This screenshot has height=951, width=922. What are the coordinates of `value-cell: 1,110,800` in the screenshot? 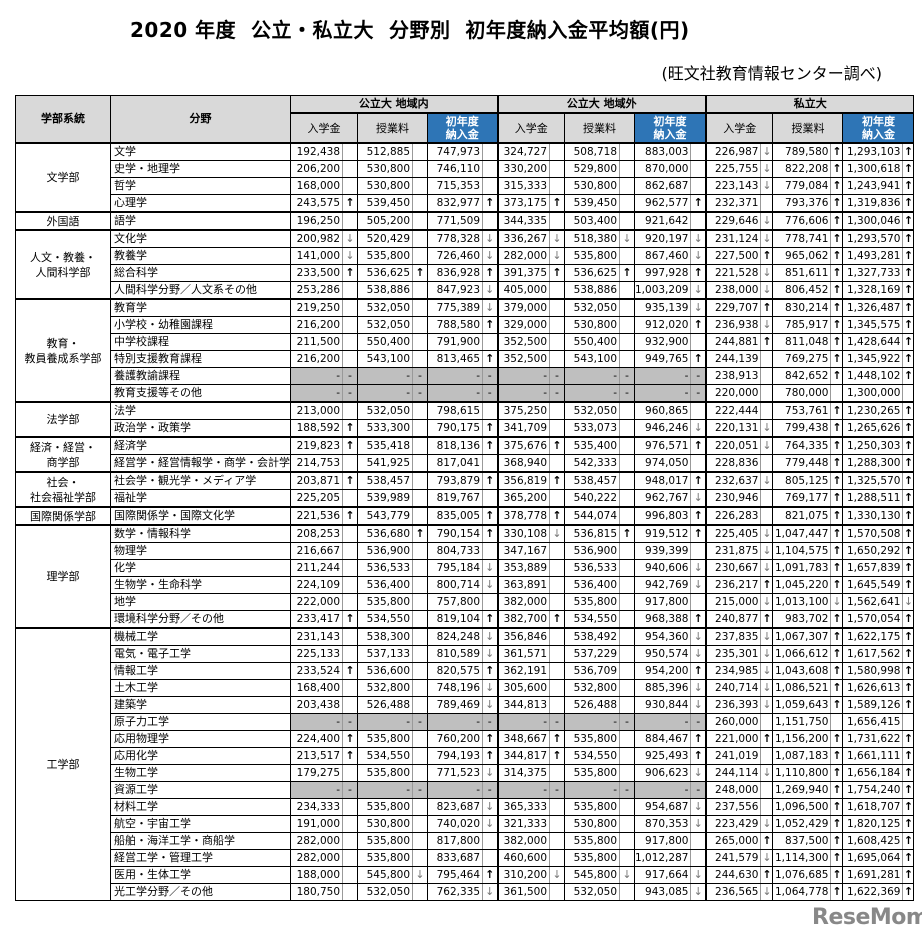 It's located at (802, 773).